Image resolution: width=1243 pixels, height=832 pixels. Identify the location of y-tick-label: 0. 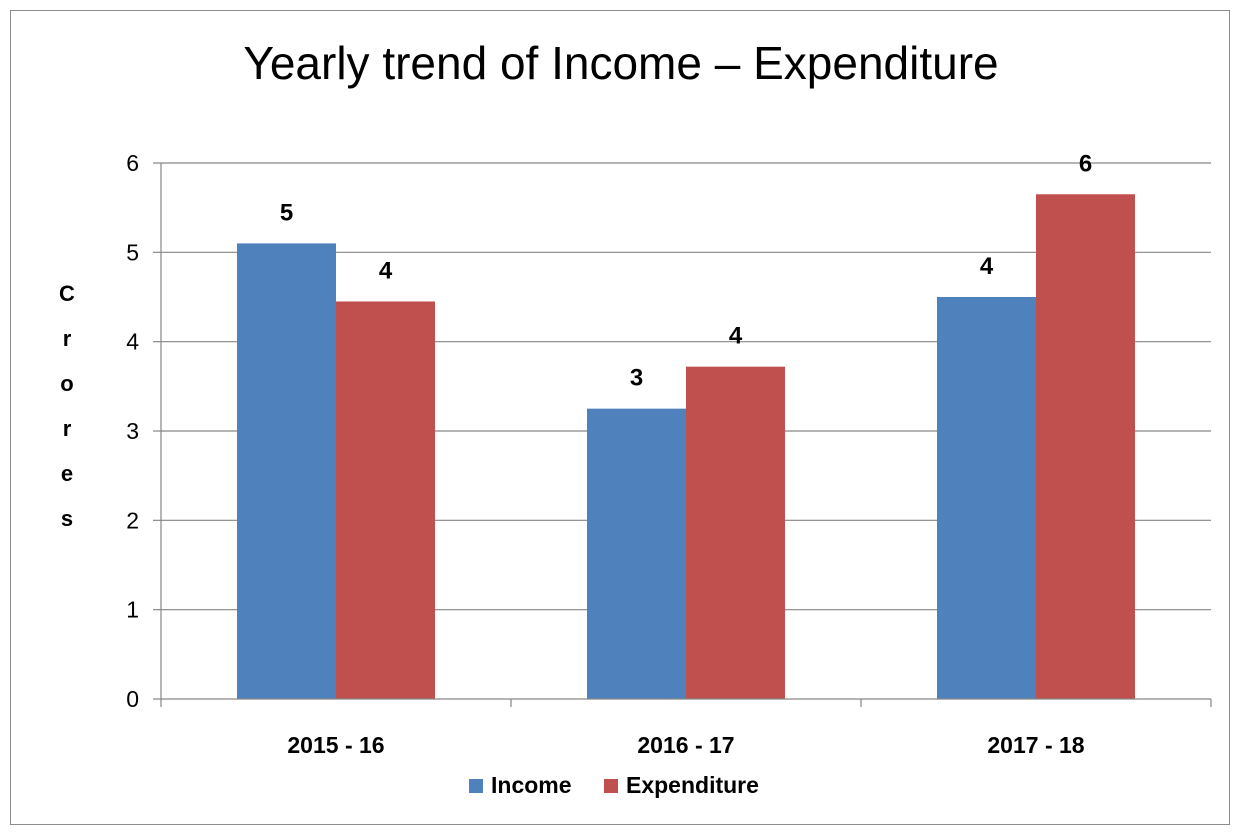
(132, 699).